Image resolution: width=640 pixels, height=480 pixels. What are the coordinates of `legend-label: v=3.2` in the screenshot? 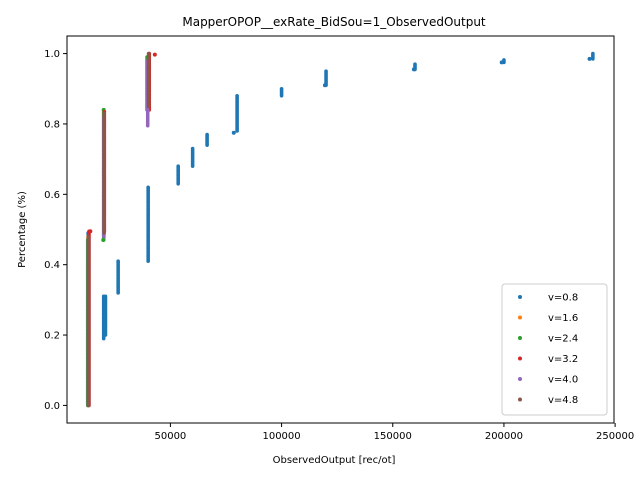 It's located at (563, 359).